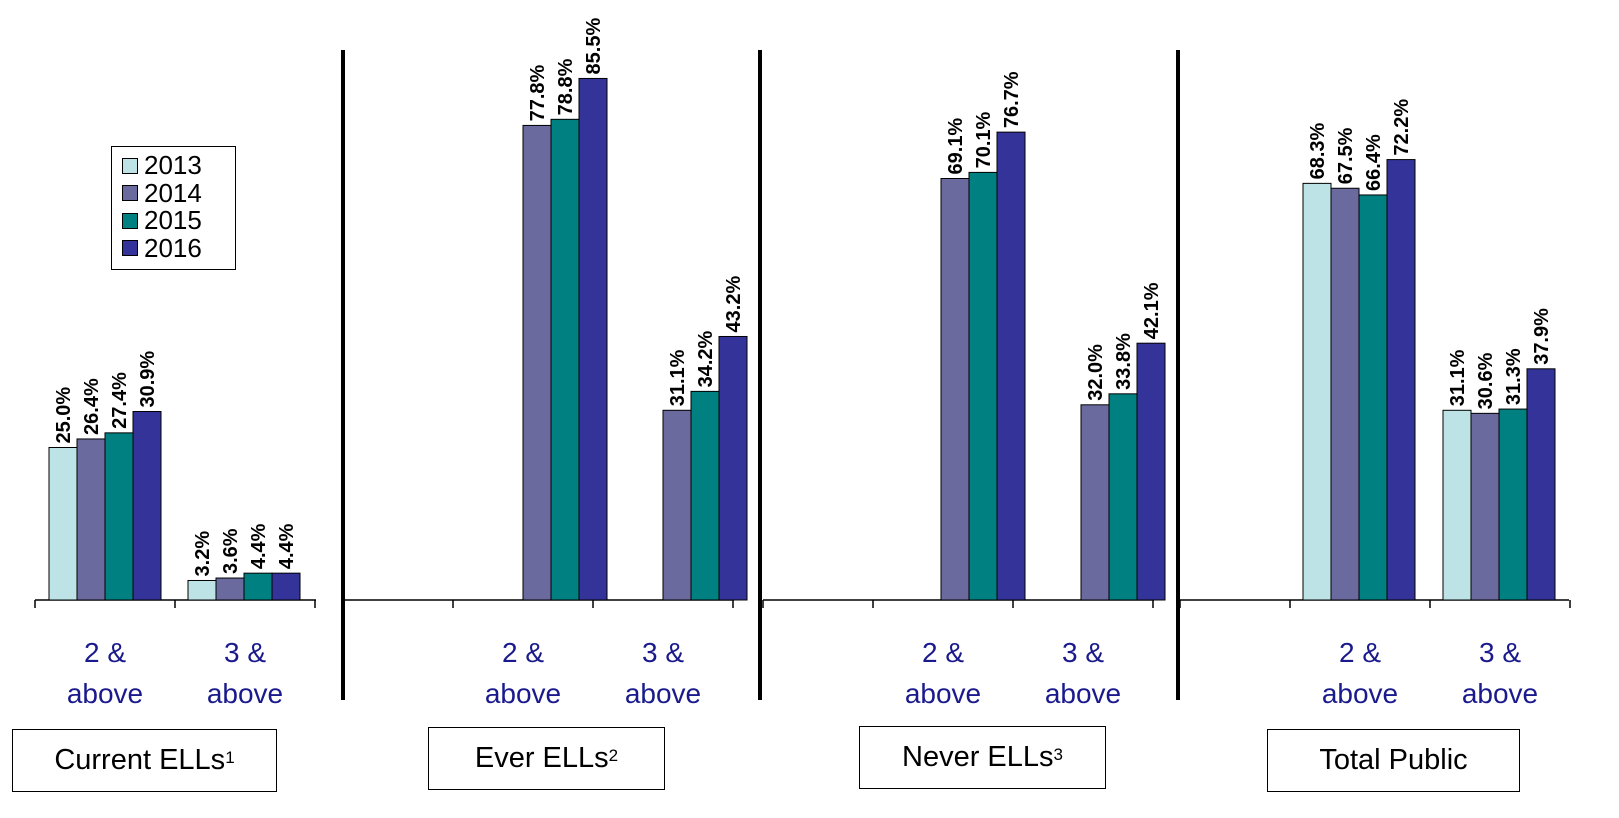 The width and height of the screenshot is (1619, 818). Describe the element at coordinates (173, 192) in the screenshot. I see `legend-label-2014: 2014` at that location.